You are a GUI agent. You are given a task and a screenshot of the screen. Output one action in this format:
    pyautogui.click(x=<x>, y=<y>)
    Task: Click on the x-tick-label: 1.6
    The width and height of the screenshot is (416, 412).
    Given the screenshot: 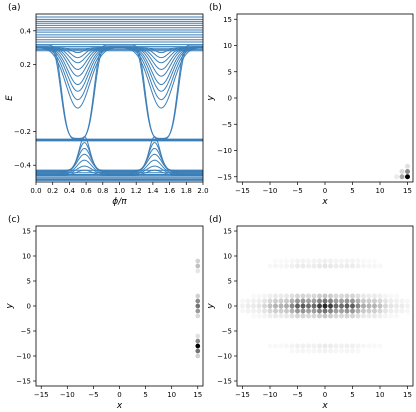 What is the action you would take?
    pyautogui.click(x=170, y=191)
    